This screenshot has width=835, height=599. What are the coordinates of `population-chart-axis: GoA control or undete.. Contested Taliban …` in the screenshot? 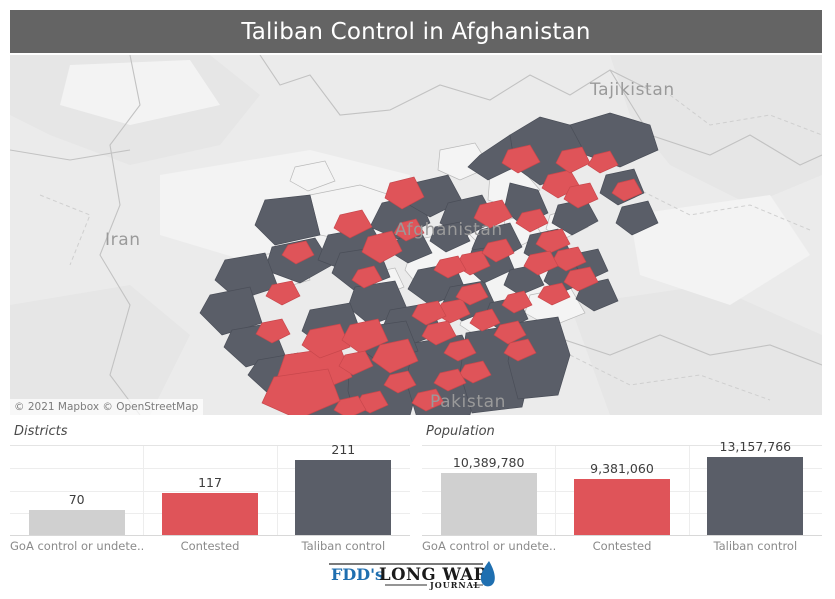 It's located at (622, 550).